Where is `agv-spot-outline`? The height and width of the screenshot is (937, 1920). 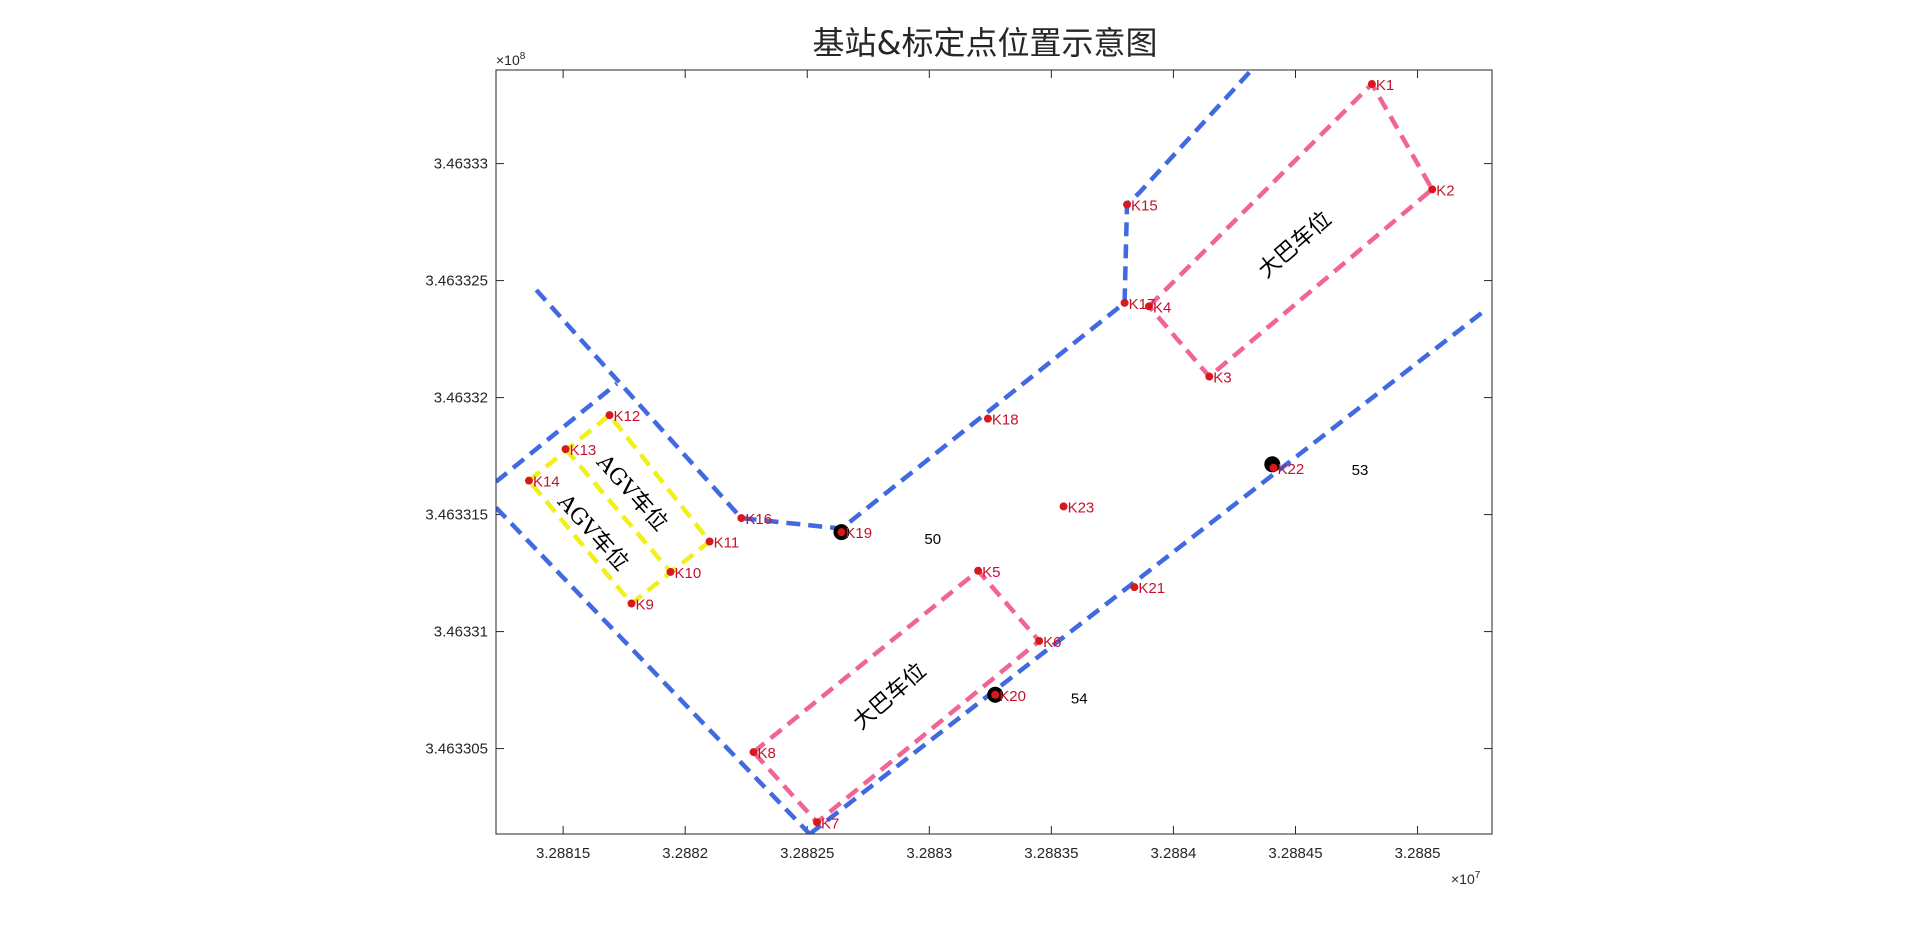 agv-spot-outline is located at coordinates (618, 510).